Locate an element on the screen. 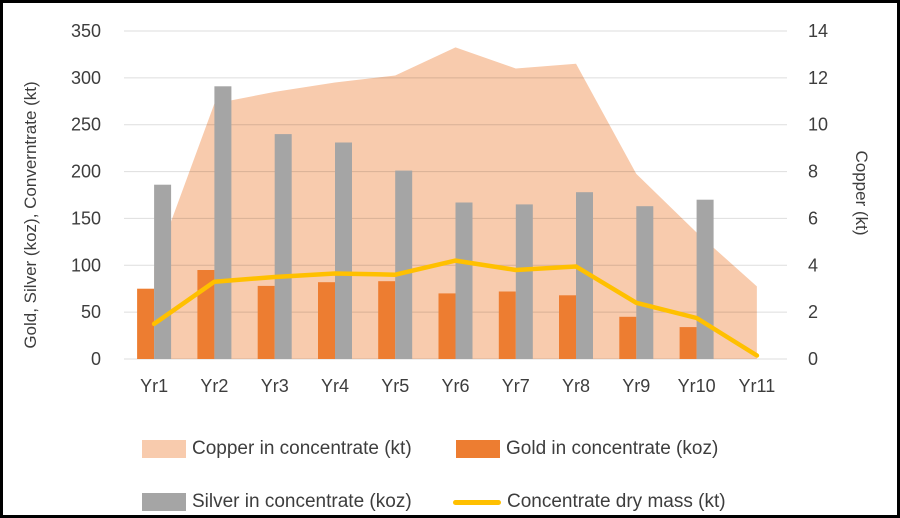  dry-mass-line is located at coordinates (455, 308).